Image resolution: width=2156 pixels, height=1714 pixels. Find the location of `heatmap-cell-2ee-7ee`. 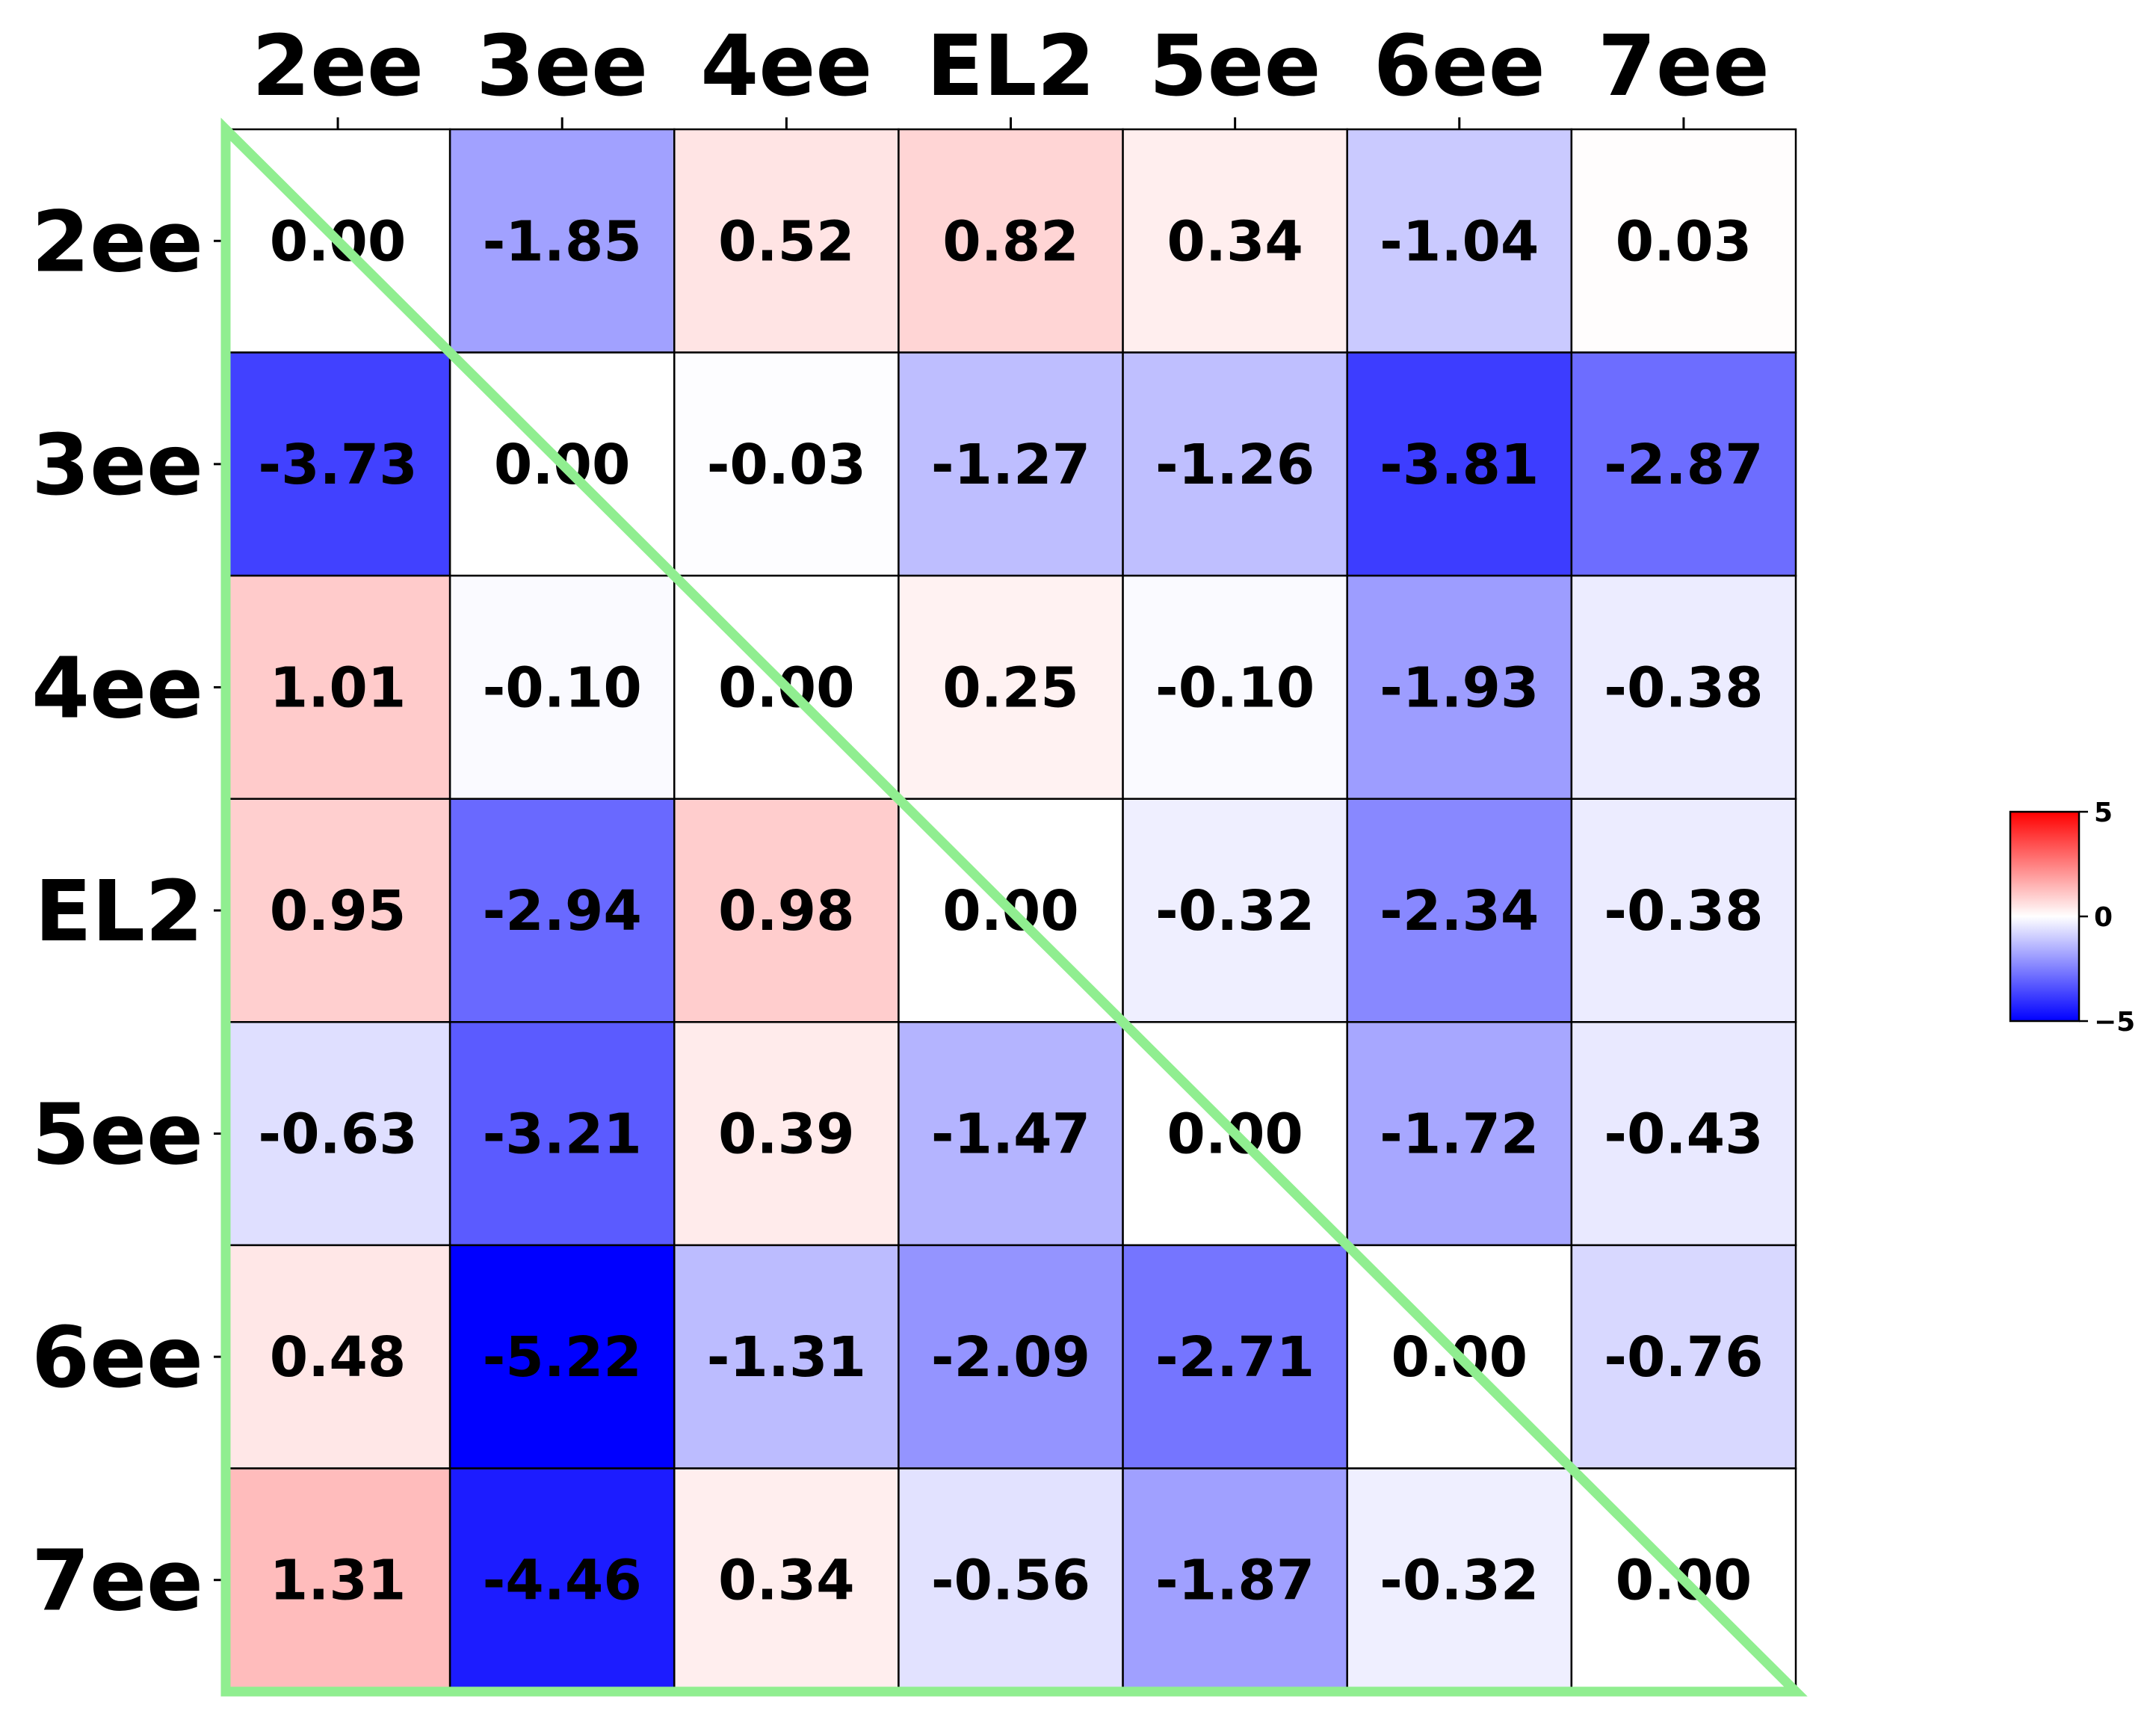

heatmap-cell-2ee-7ee is located at coordinates (1683, 241).